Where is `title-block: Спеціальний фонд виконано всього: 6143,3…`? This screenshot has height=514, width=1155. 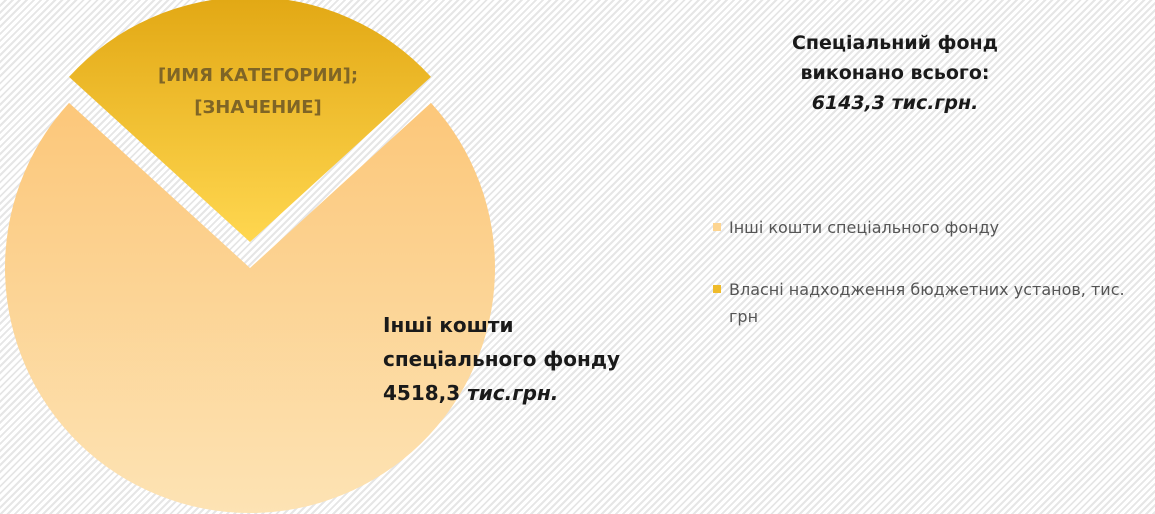
title-block: Спеціальний фонд виконано всього: 6143,3… is located at coordinates (895, 73).